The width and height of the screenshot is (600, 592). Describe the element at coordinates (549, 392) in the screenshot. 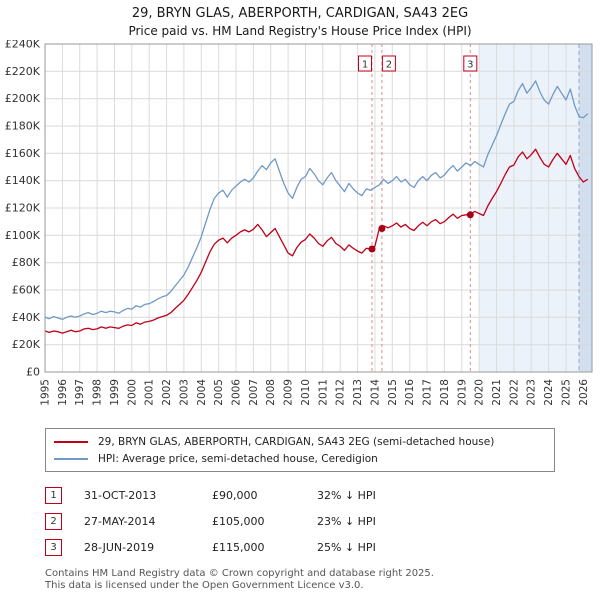

I see `svg-text: 2024` at that location.